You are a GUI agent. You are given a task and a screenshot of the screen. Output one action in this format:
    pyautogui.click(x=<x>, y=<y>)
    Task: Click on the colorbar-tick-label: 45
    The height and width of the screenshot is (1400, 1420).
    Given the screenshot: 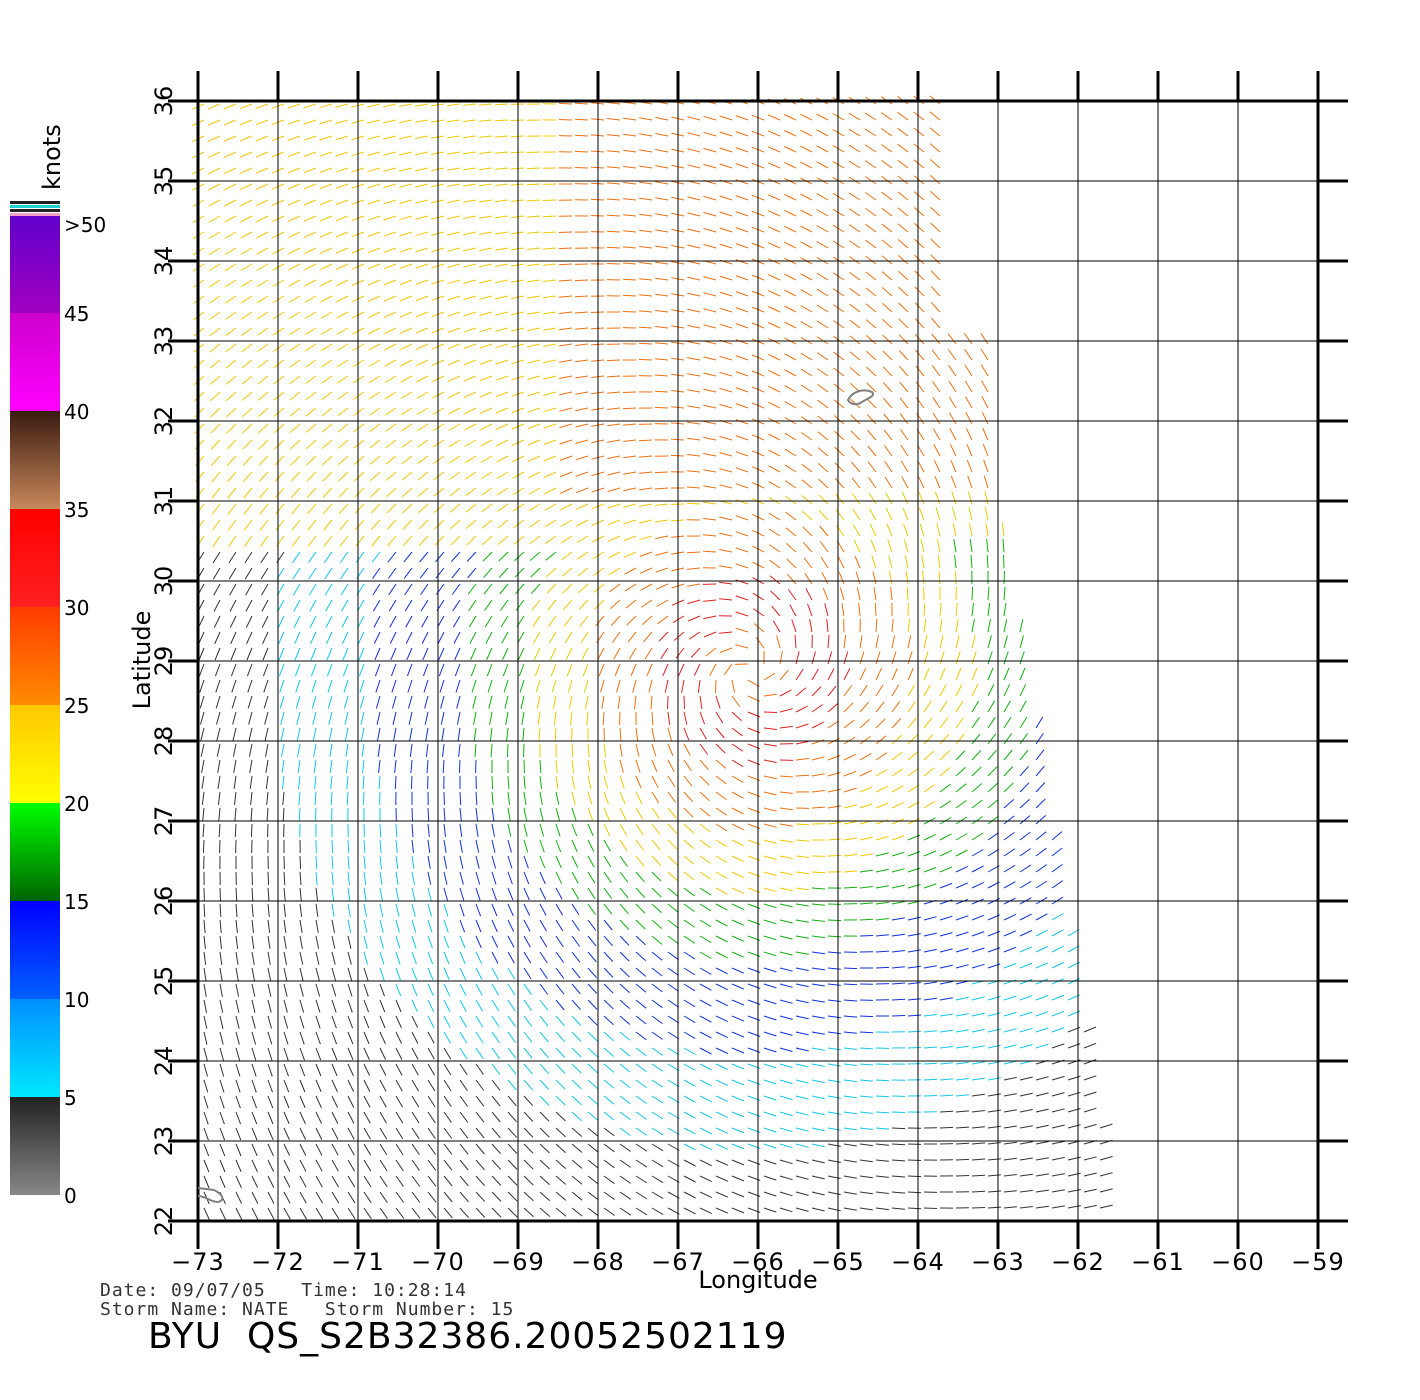 What is the action you would take?
    pyautogui.click(x=76, y=314)
    